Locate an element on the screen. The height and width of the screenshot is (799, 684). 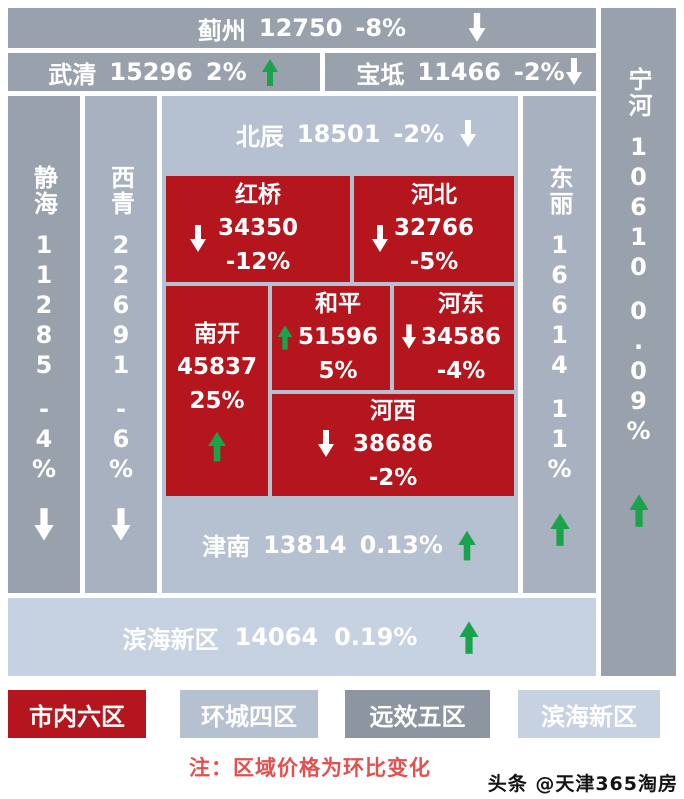
region-name: 河西 is located at coordinates (393, 410).